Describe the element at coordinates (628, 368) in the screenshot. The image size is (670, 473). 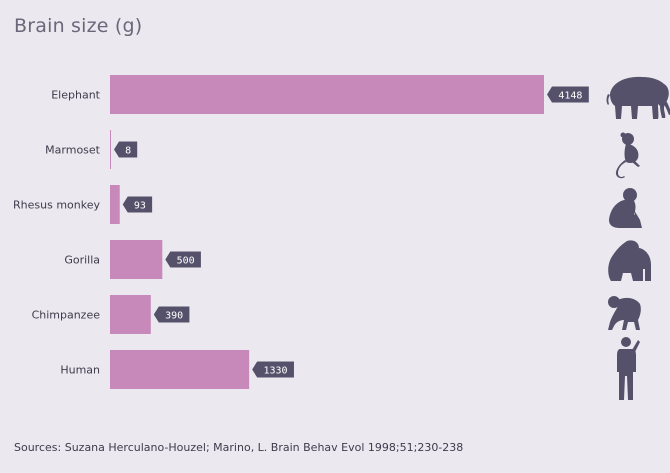
I see `human-icon` at that location.